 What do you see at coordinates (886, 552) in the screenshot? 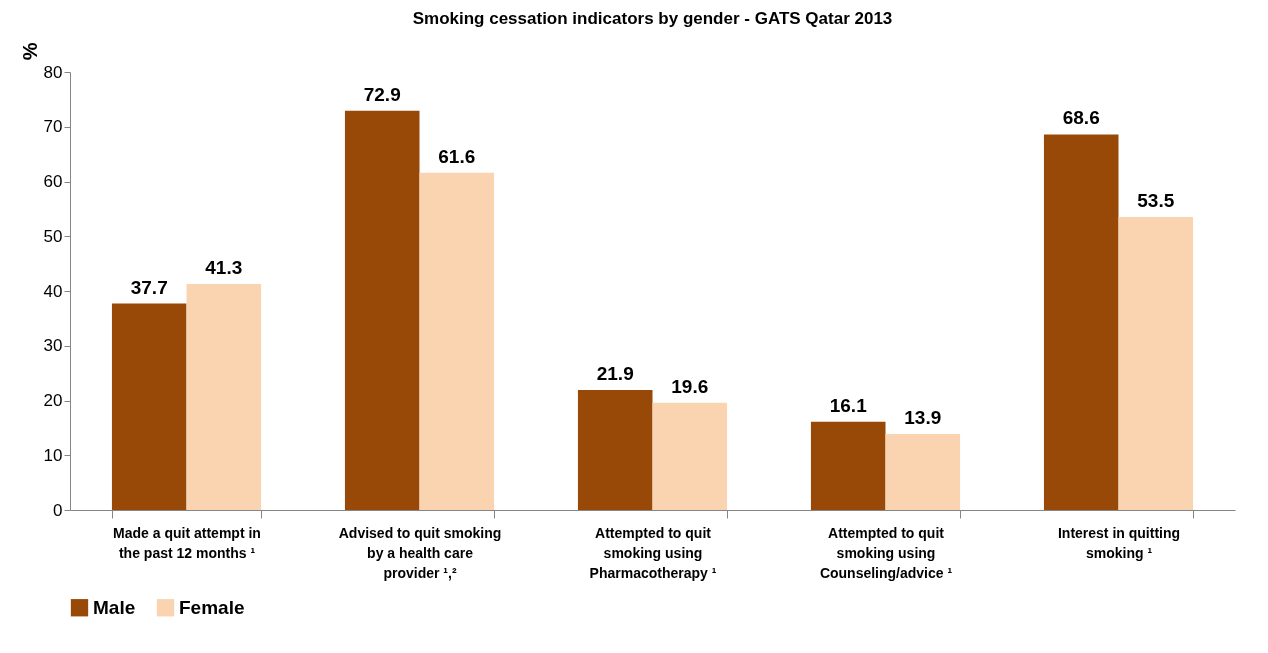
I see `x-tick-label: Attempted to quit smoking using Counseling/advice ¹` at bounding box center [886, 552].